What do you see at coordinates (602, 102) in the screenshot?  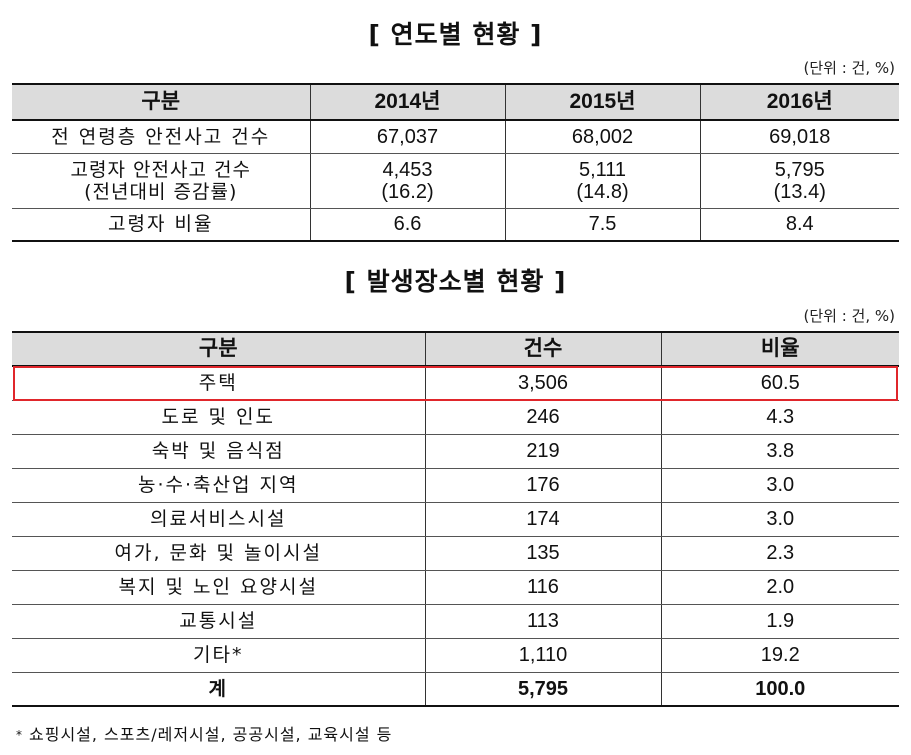 I see `yearly-header-2015: 2015년` at bounding box center [602, 102].